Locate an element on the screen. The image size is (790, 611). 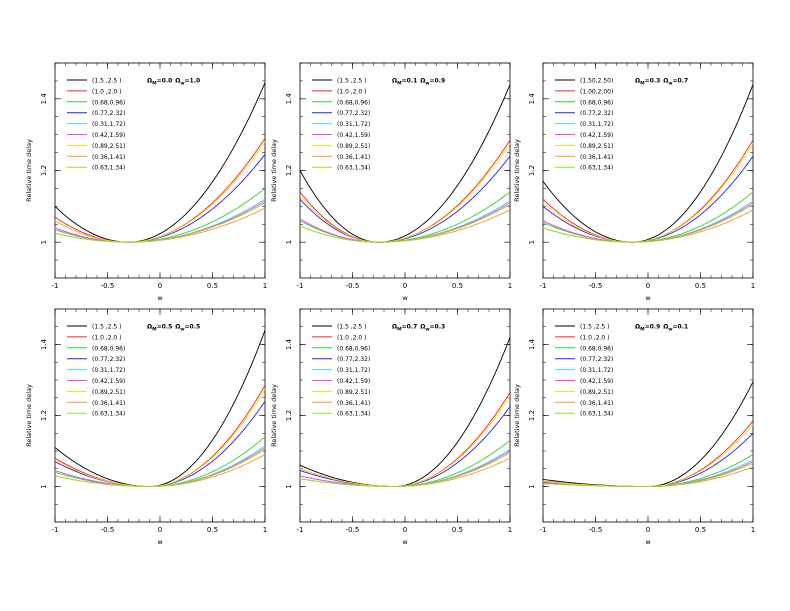
omega-m-value: =0.9 is located at coordinates (653, 327).